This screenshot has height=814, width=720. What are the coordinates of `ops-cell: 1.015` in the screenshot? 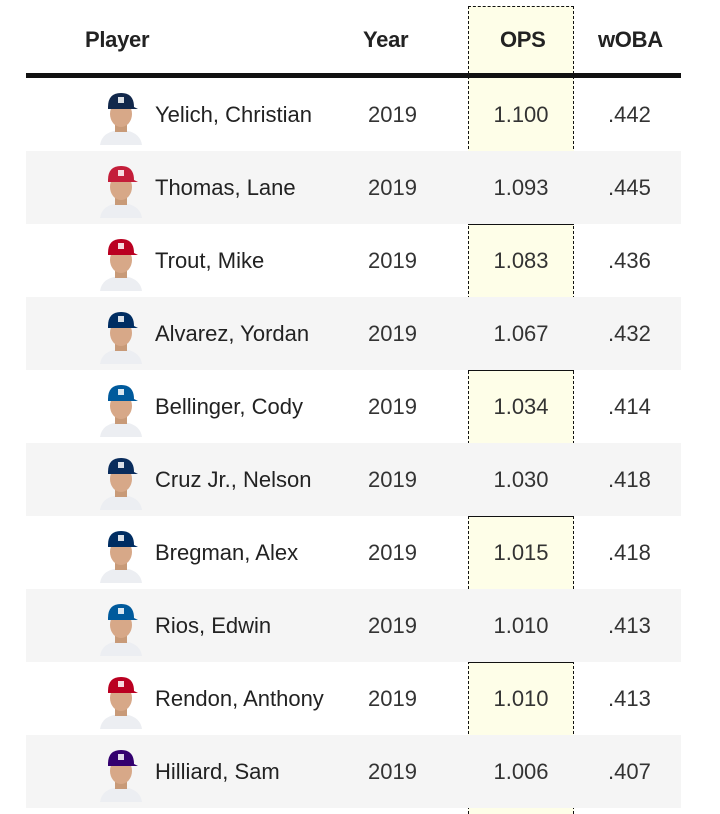 It's located at (521, 552).